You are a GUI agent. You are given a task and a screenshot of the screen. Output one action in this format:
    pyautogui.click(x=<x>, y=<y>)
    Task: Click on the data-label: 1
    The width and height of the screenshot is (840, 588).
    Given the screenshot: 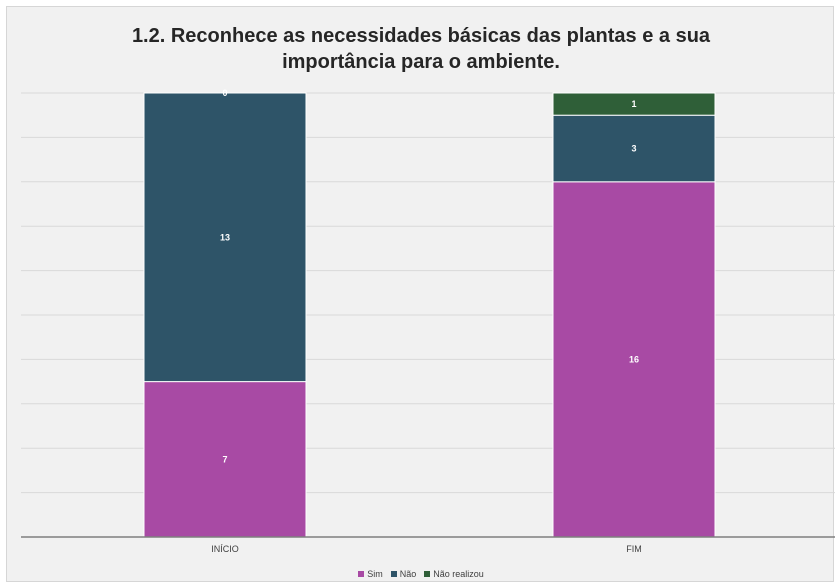 What is the action you would take?
    pyautogui.click(x=633, y=104)
    